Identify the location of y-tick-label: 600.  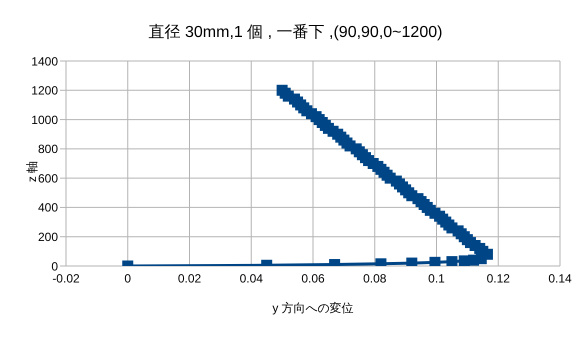
(48, 178).